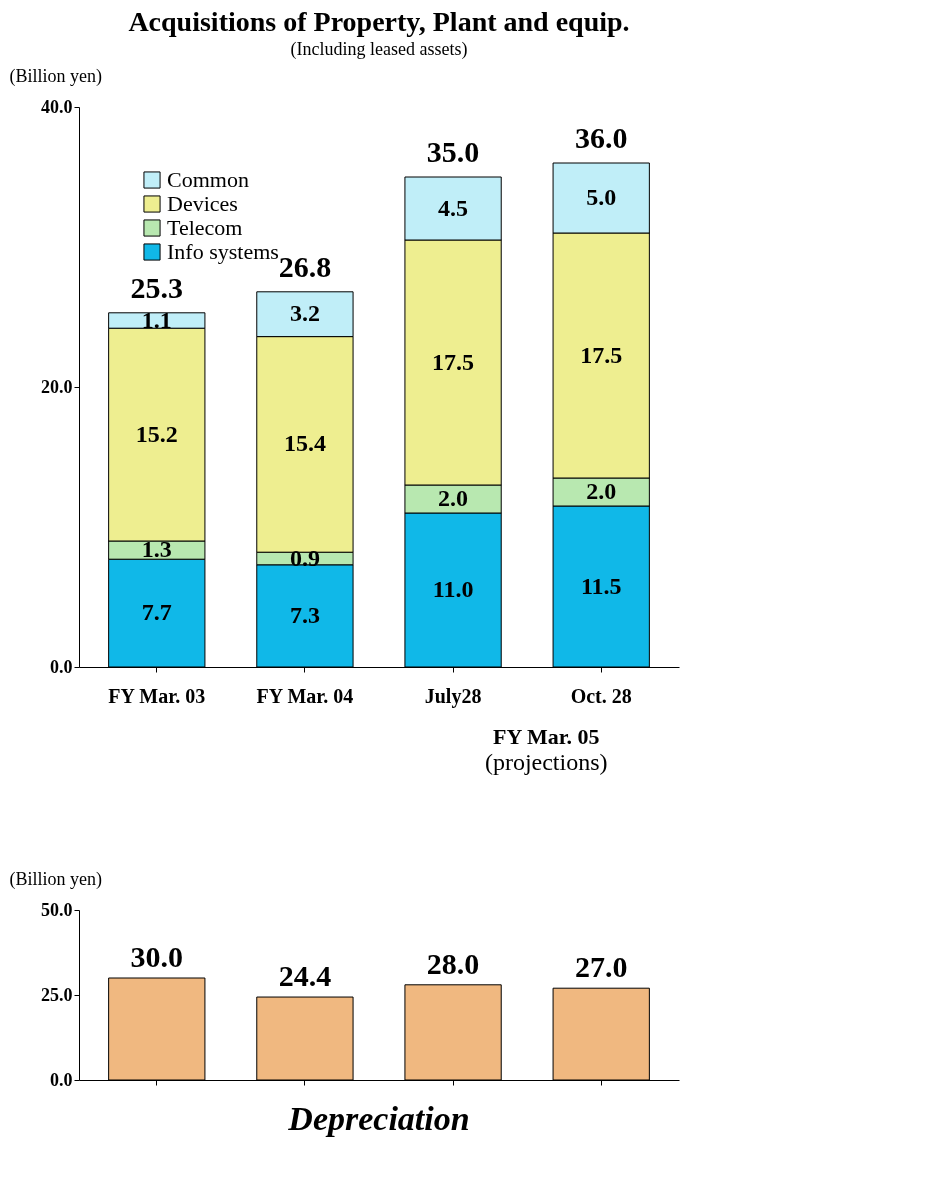 The width and height of the screenshot is (944, 1188). What do you see at coordinates (223, 251) in the screenshot?
I see `legend-label: Info systems` at bounding box center [223, 251].